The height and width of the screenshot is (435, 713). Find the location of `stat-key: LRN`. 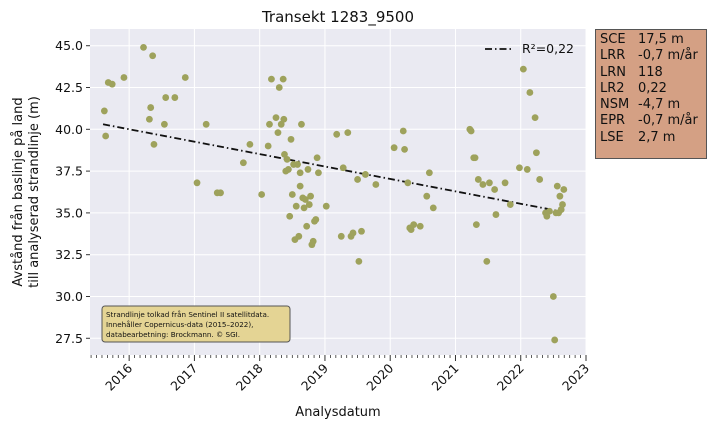

stat-key: LRN is located at coordinates (613, 72).